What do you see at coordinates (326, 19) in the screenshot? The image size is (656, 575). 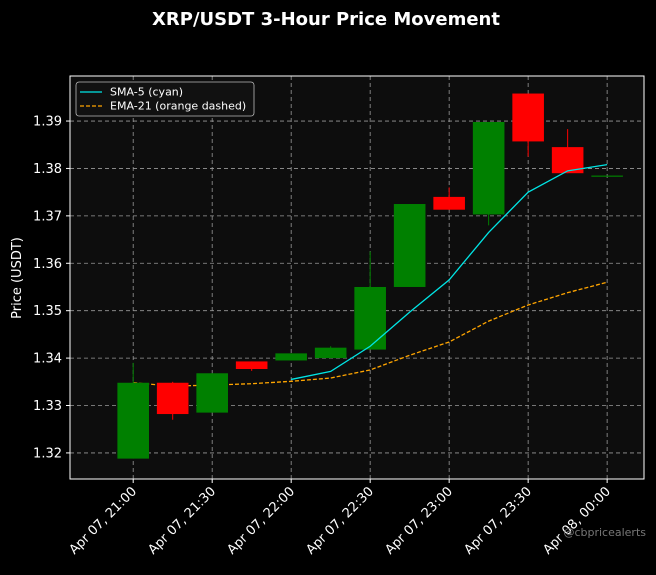 I see `chart-title: XRP/USDT 3-Hour Price Movement` at bounding box center [326, 19].